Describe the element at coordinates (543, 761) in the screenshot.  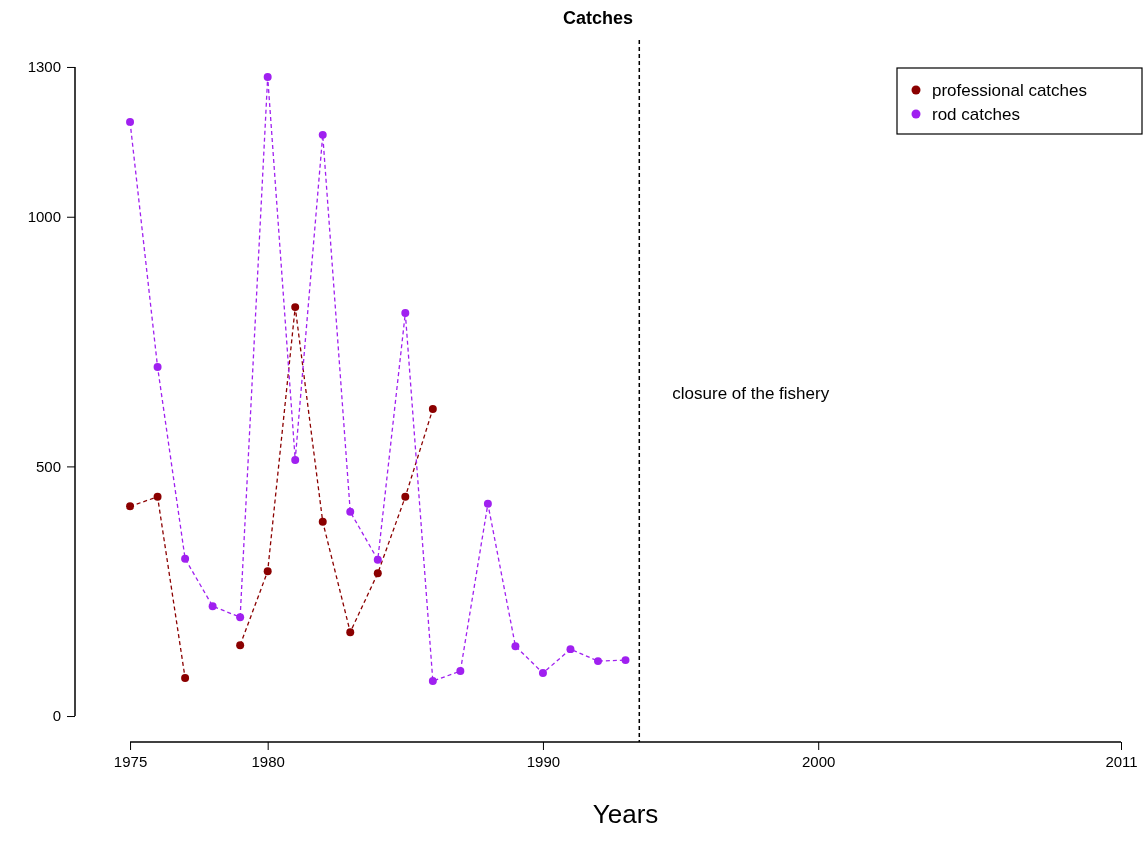
I see `x-tick-label: 1990` at that location.